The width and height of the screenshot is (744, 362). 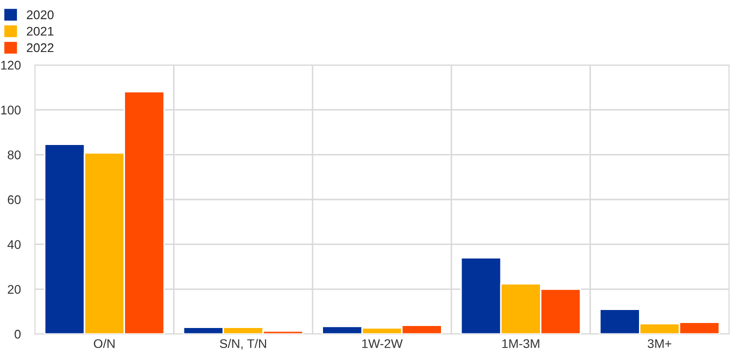 I want to click on legend-label: 2020, so click(x=40, y=15).